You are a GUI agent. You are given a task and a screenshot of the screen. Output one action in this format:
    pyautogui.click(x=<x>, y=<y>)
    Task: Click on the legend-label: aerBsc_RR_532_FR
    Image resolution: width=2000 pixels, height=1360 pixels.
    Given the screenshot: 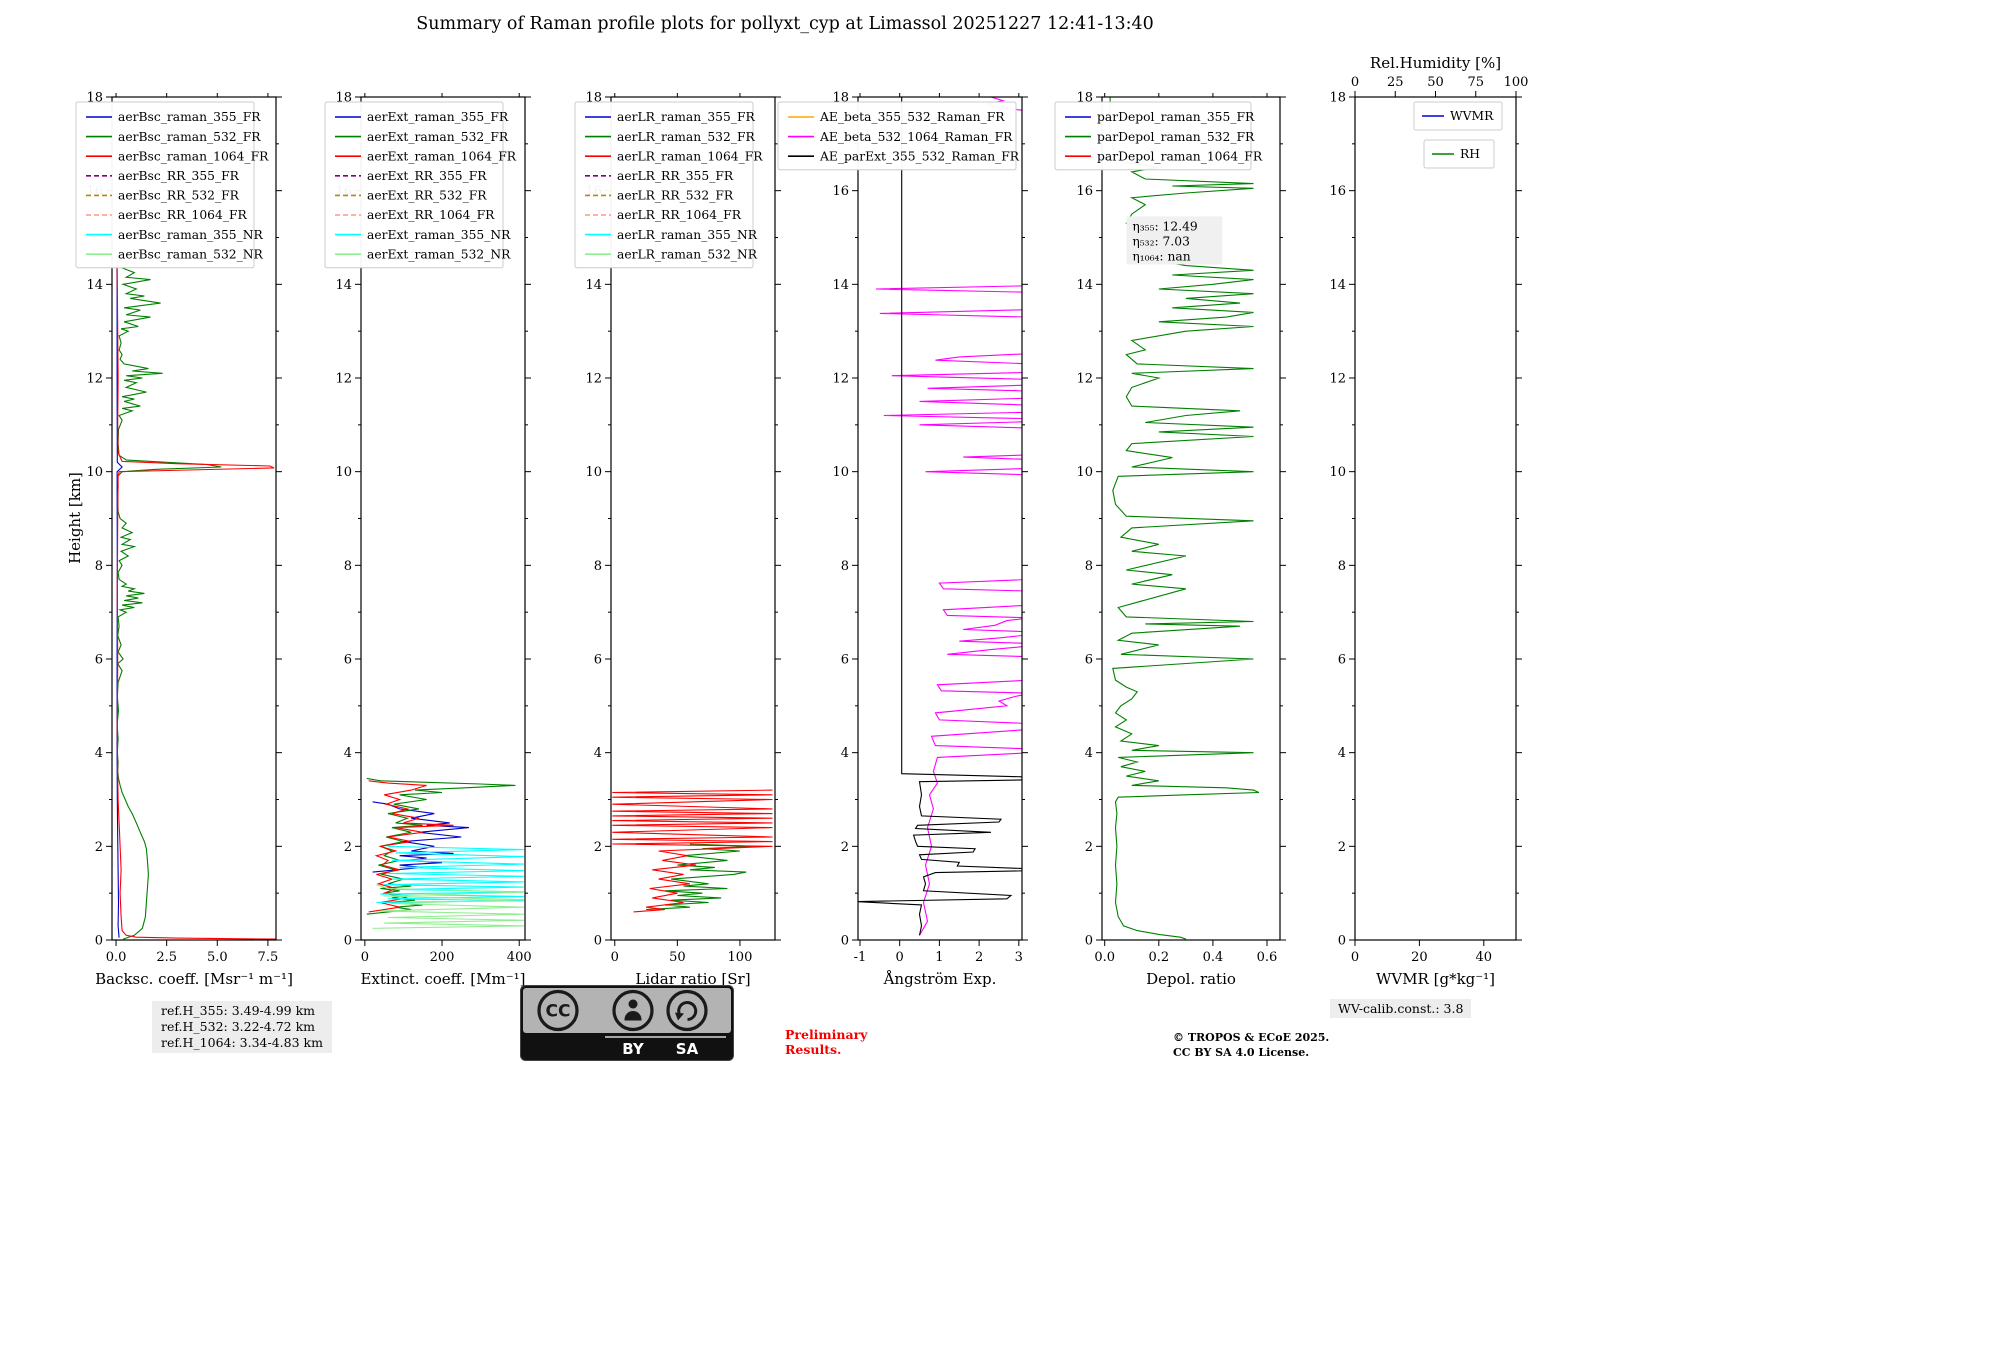 What is the action you would take?
    pyautogui.click(x=179, y=196)
    